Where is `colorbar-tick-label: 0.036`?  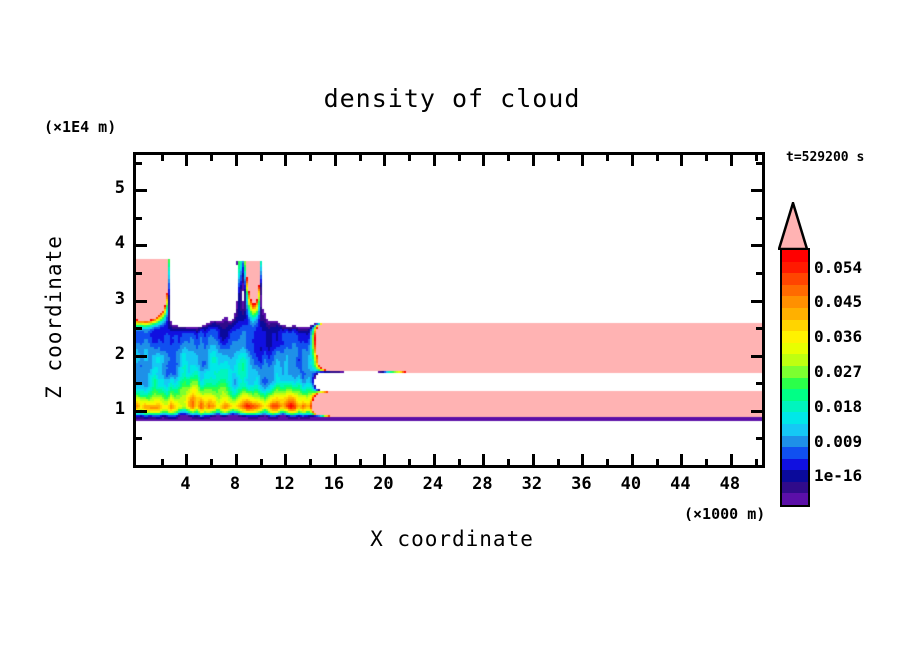 colorbar-tick-label: 0.036 is located at coordinates (838, 337).